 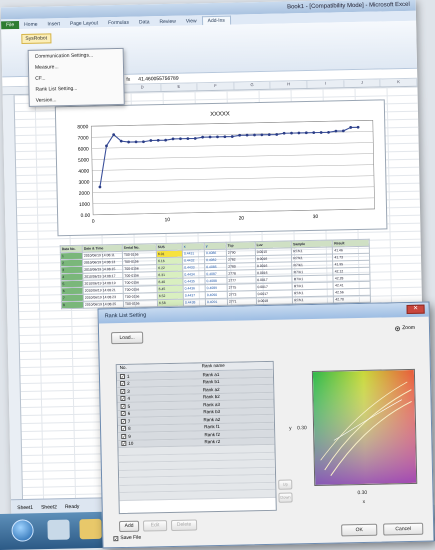 What do you see at coordinates (83, 149) in the screenshot?
I see `y-tick-label: 6000` at bounding box center [83, 149].